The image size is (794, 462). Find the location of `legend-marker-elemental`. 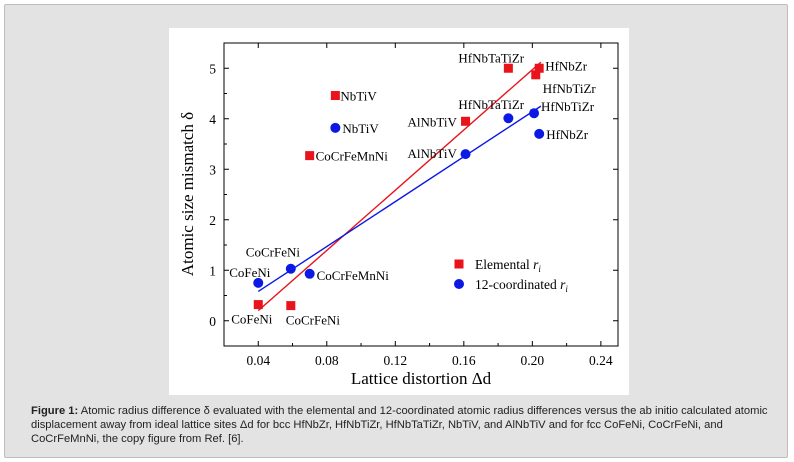

legend-marker-elemental is located at coordinates (459, 264).